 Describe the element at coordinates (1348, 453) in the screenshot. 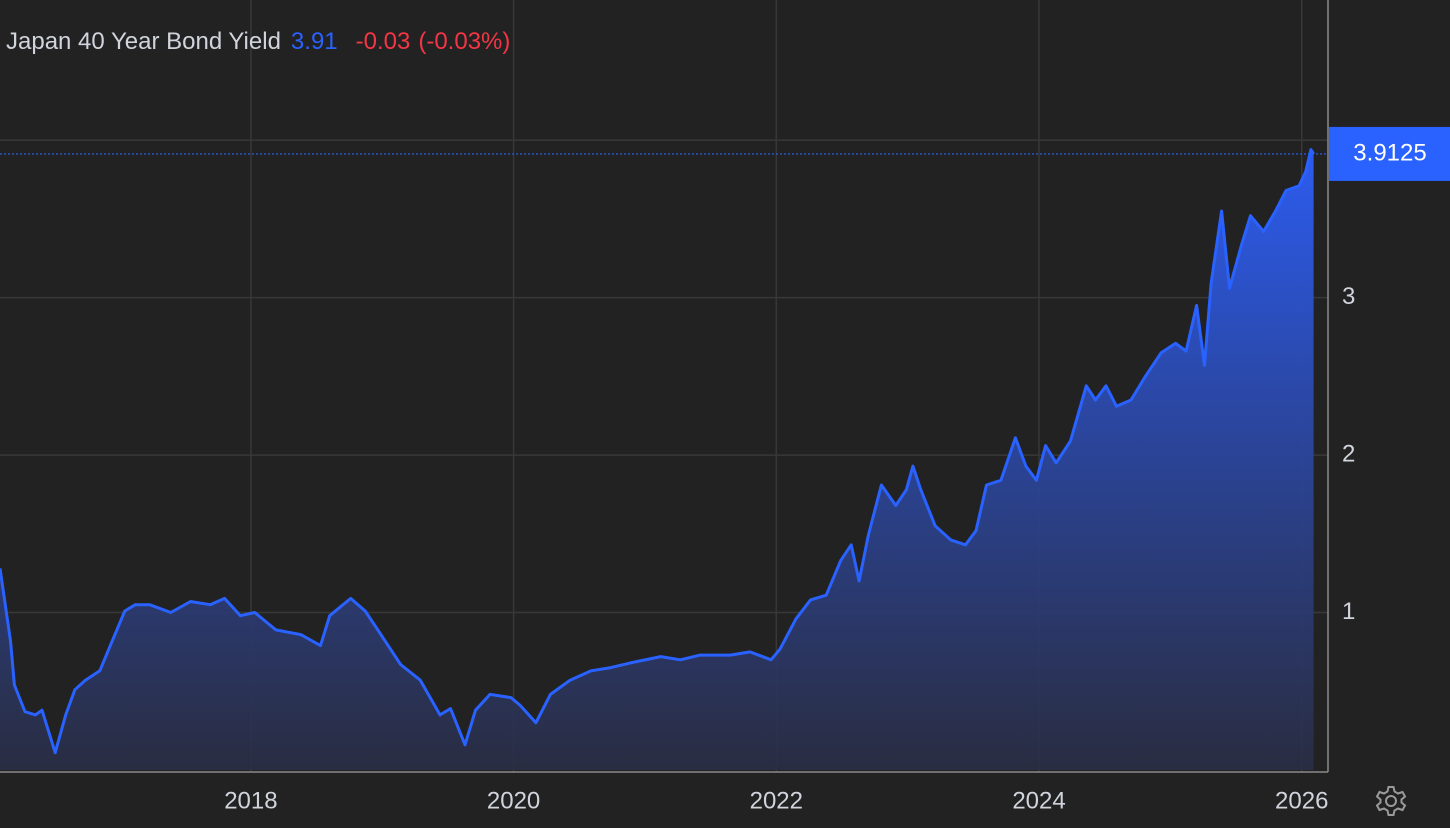

I see `y-tick-label: 2` at that location.